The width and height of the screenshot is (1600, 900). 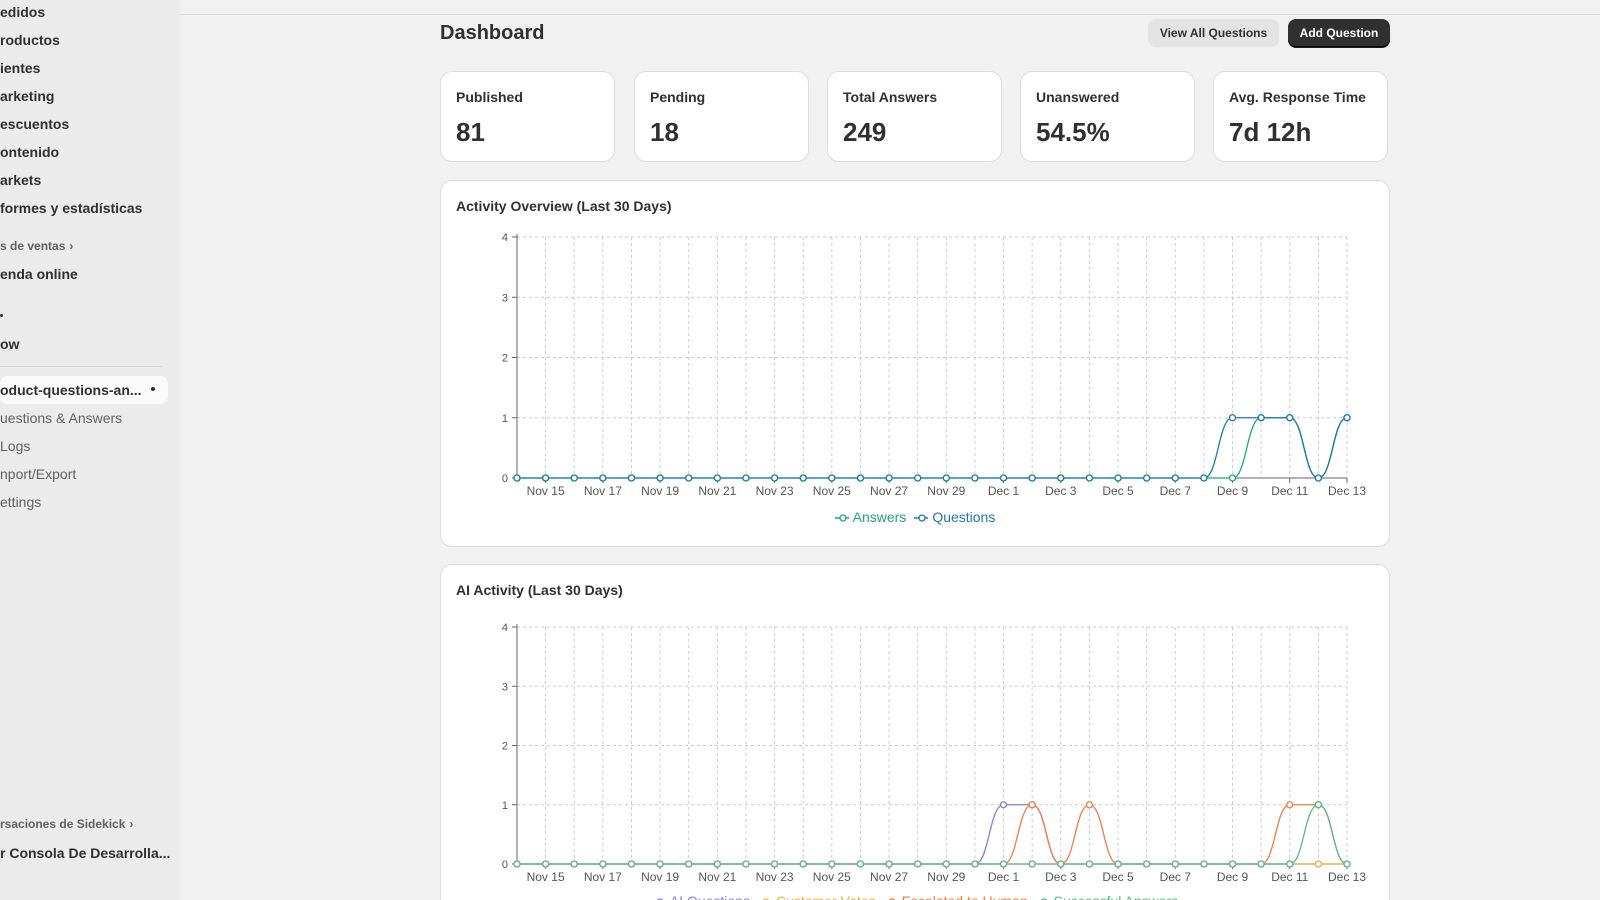 I want to click on y-tick-label: 4, so click(x=505, y=238).